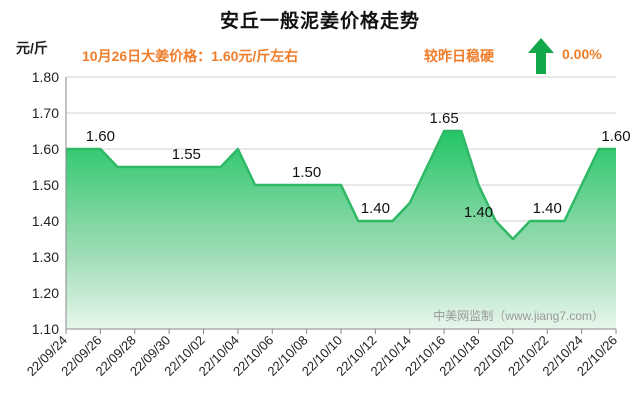 Image resolution: width=640 pixels, height=410 pixels. Describe the element at coordinates (45, 221) in the screenshot. I see `y-tick-label: 1.40` at that location.